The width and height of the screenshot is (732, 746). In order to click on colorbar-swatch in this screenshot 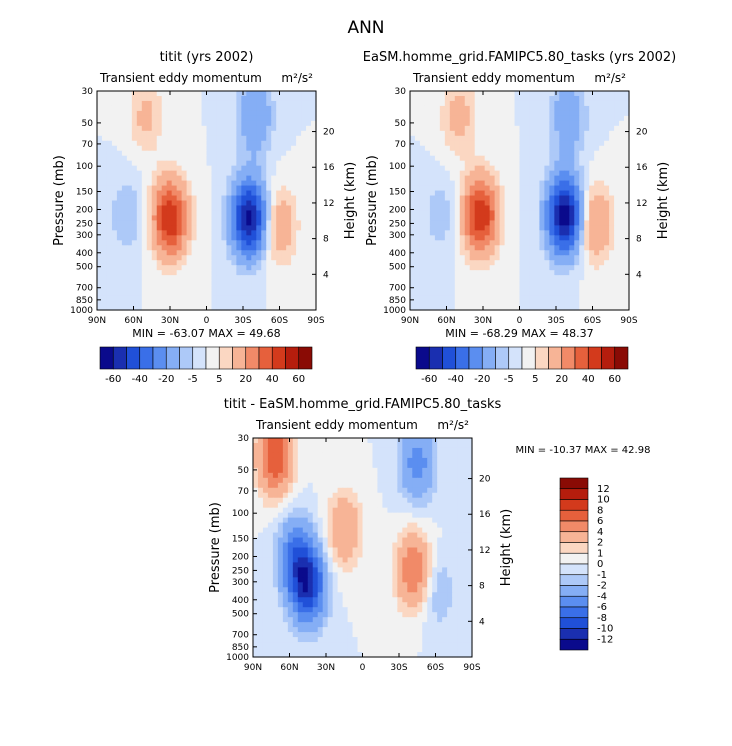, I will do `click(608, 358)`.